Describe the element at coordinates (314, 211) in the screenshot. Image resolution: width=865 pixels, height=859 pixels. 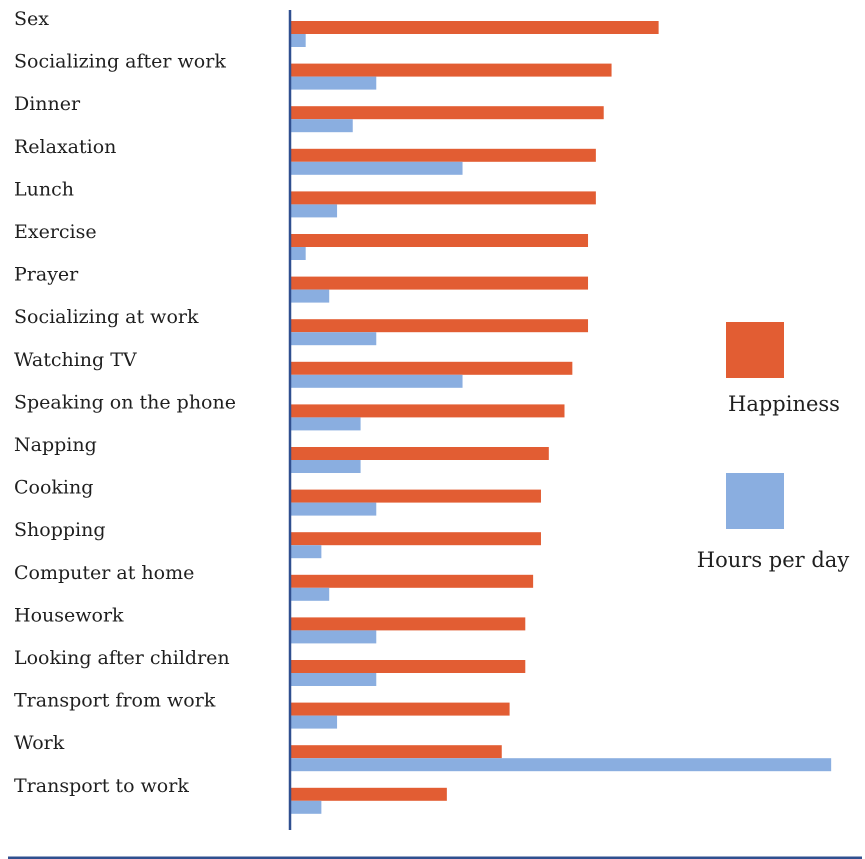
I see `bar-hours-per-day-lunch` at that location.